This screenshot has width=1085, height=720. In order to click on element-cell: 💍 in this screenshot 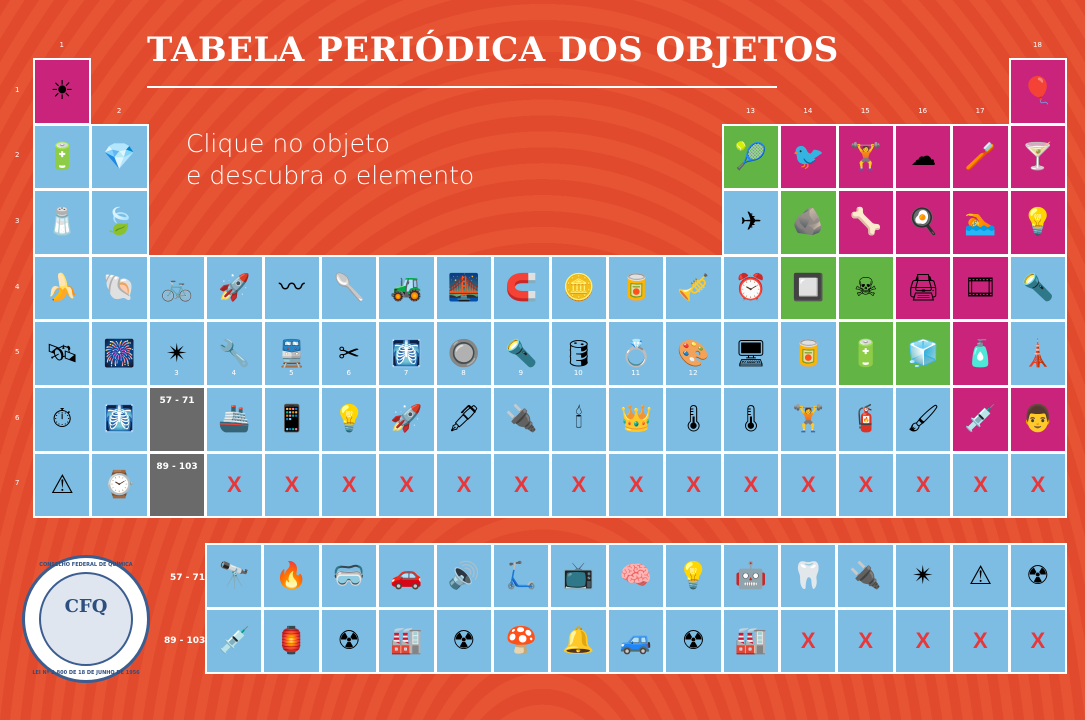, I will do `click(636, 353)`.